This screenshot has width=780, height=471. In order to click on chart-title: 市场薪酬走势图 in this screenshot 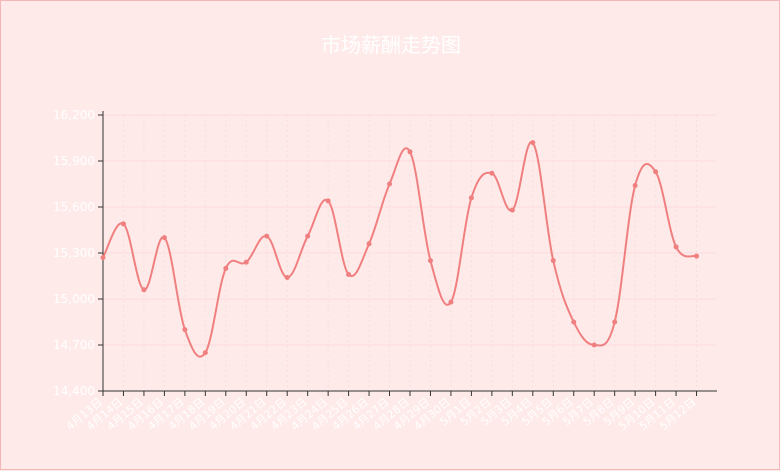, I will do `click(391, 45)`.